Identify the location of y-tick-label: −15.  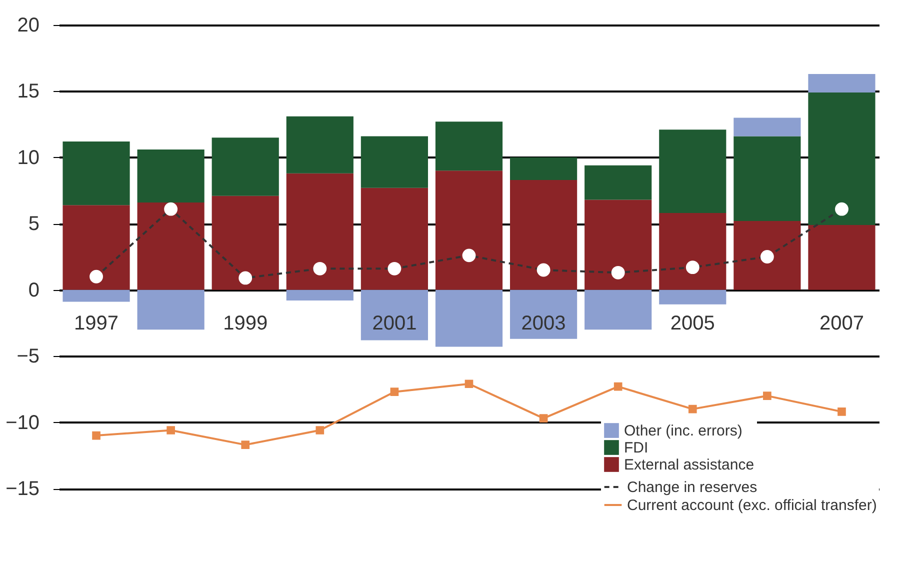
(23, 489).